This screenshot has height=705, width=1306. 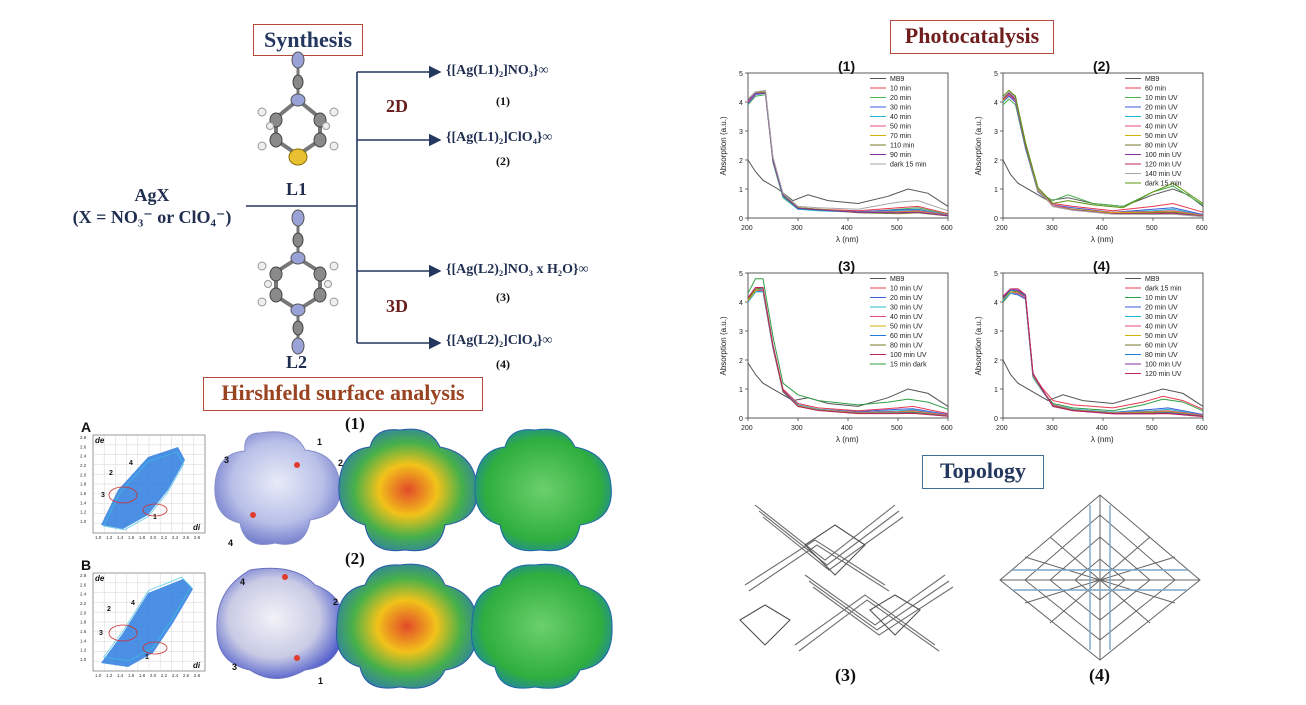 What do you see at coordinates (900, 117) in the screenshot?
I see `legend-label: 40 min` at bounding box center [900, 117].